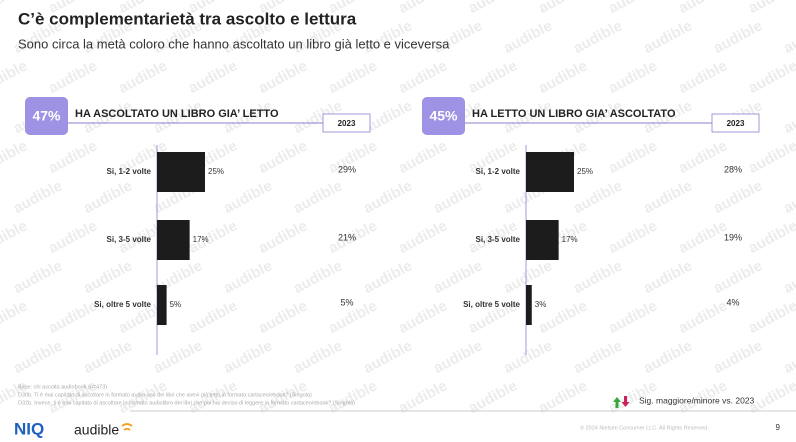 The width and height of the screenshot is (796, 442). What do you see at coordinates (96, 430) in the screenshot?
I see `logo-audible: audible` at bounding box center [96, 430].